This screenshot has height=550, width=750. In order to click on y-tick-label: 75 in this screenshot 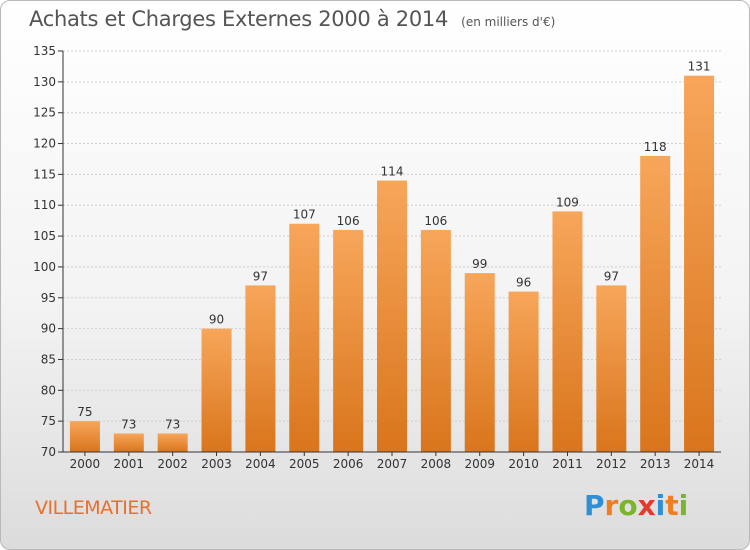, I will do `click(48, 421)`.